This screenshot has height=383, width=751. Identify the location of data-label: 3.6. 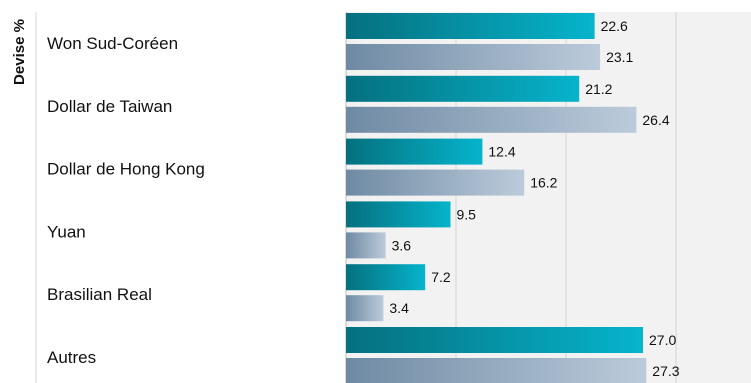
(402, 245).